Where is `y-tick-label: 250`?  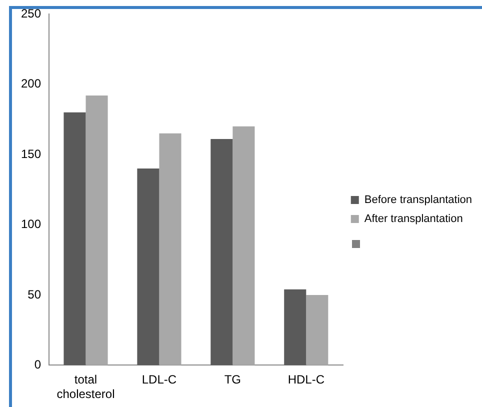
y-tick-label: 250 is located at coordinates (31, 13).